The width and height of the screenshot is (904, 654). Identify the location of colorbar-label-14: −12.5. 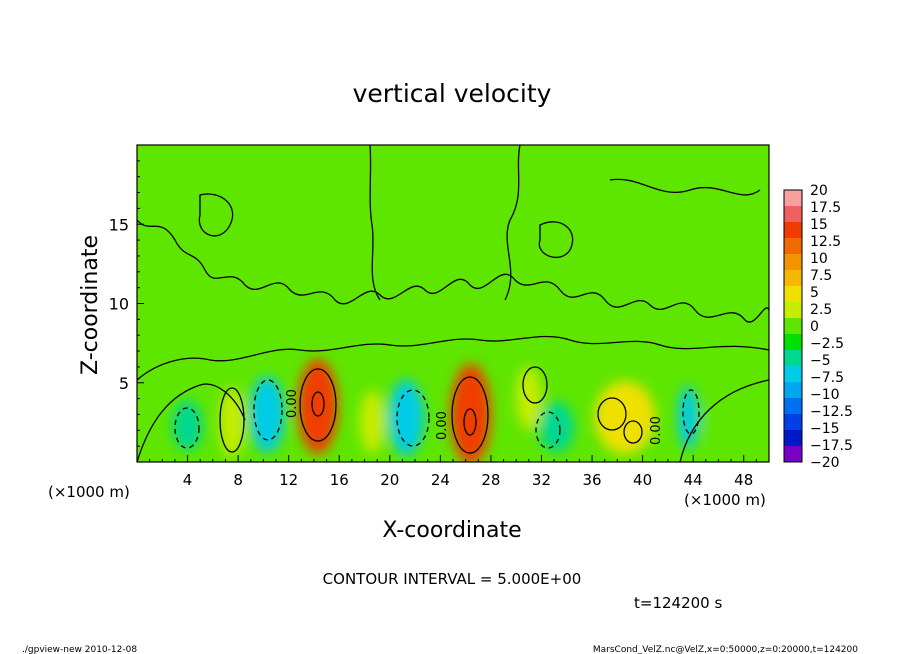
(831, 412).